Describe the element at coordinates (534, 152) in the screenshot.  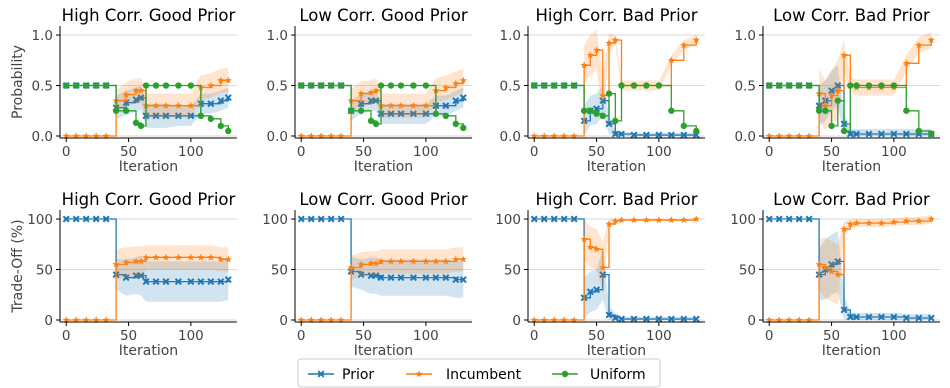
I see `x-tick-label: 0` at that location.